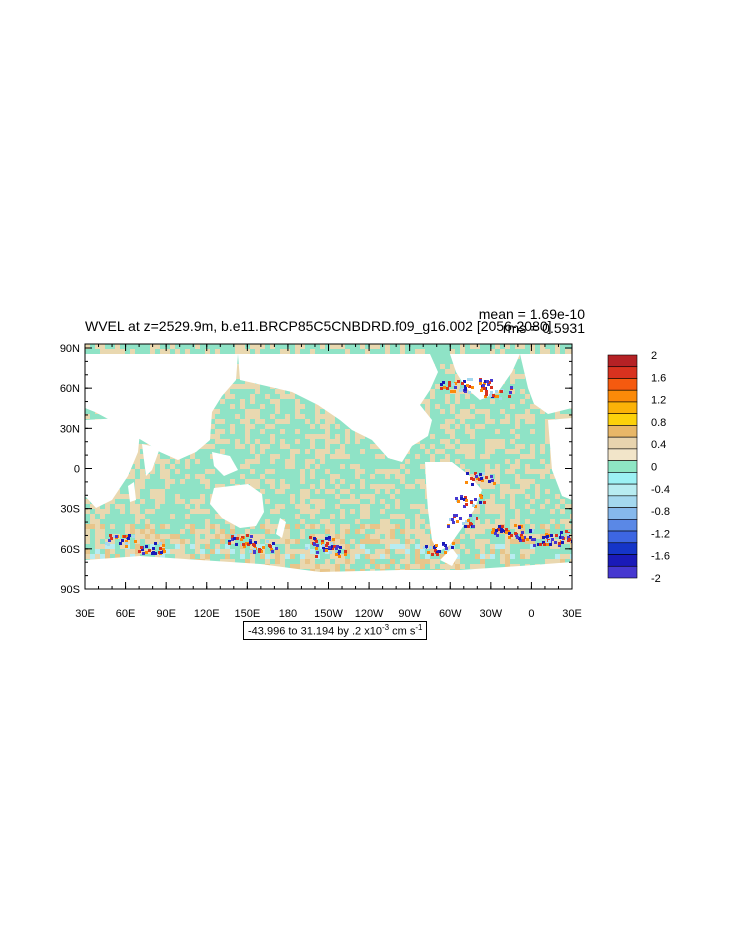 The width and height of the screenshot is (733, 945). Describe the element at coordinates (658, 445) in the screenshot. I see `colorbar-label: 0.4` at that location.